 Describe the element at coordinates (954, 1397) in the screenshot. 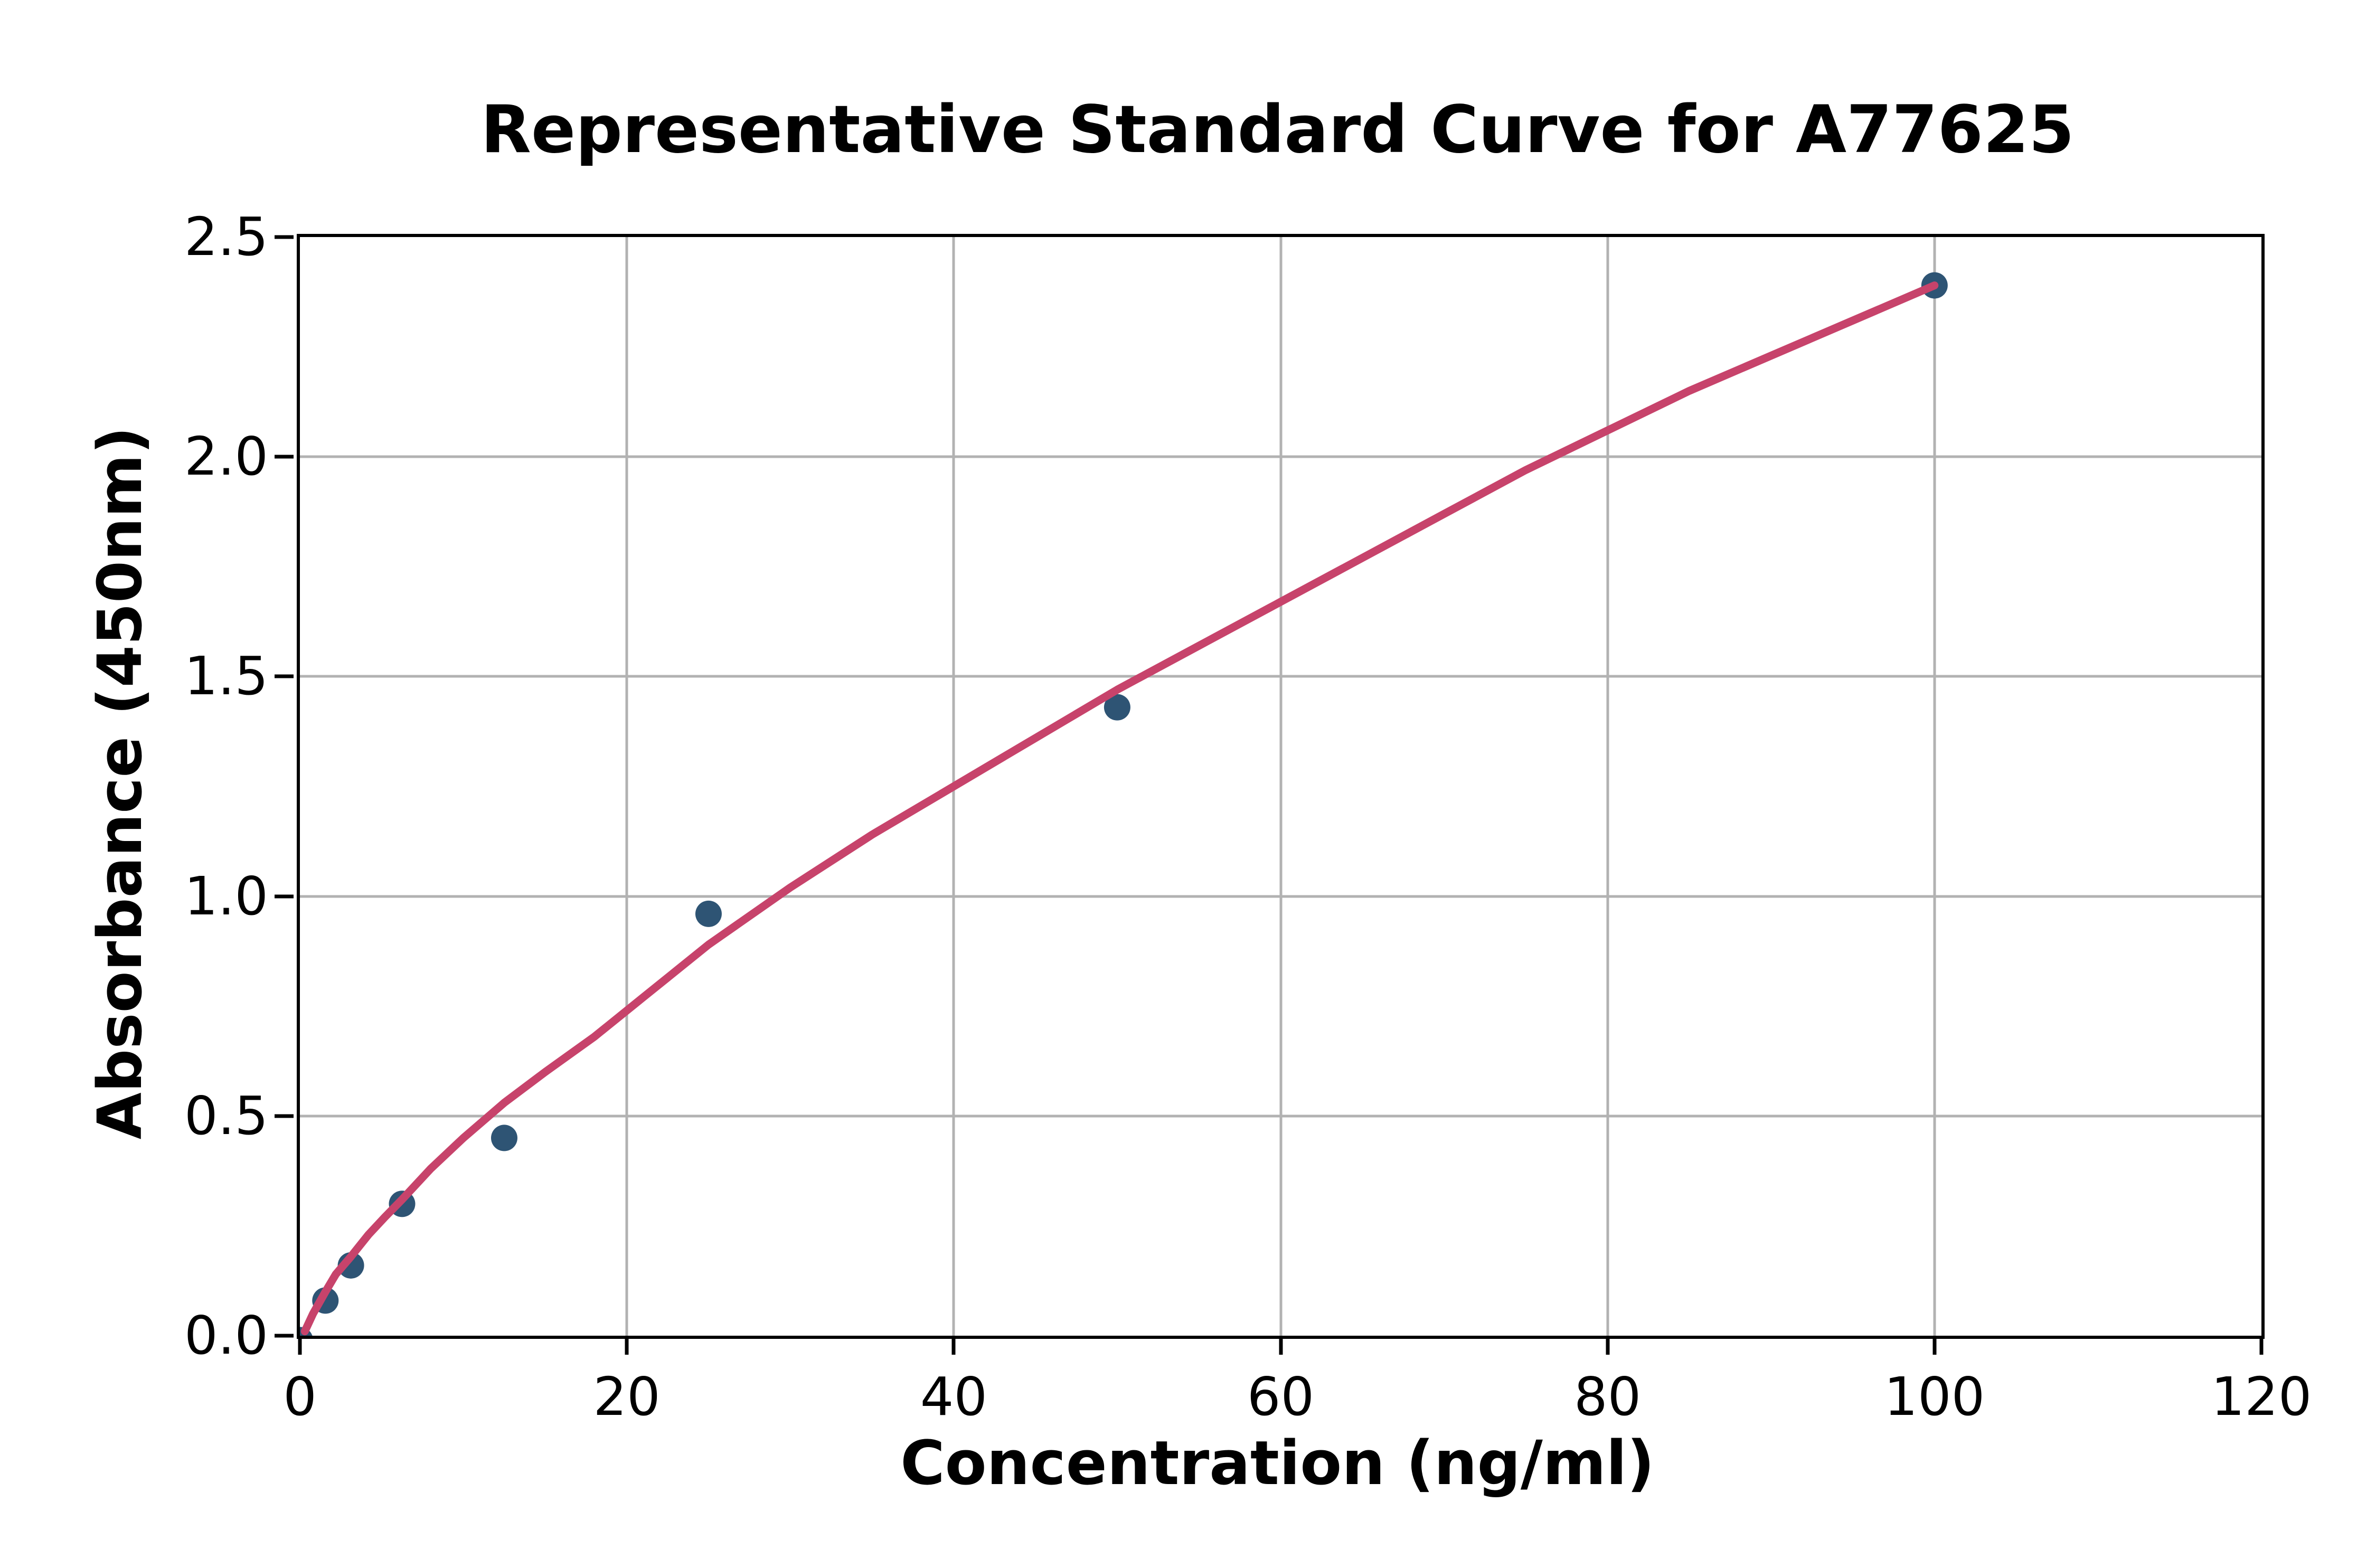

I see `x-tick-label: 40` at that location.